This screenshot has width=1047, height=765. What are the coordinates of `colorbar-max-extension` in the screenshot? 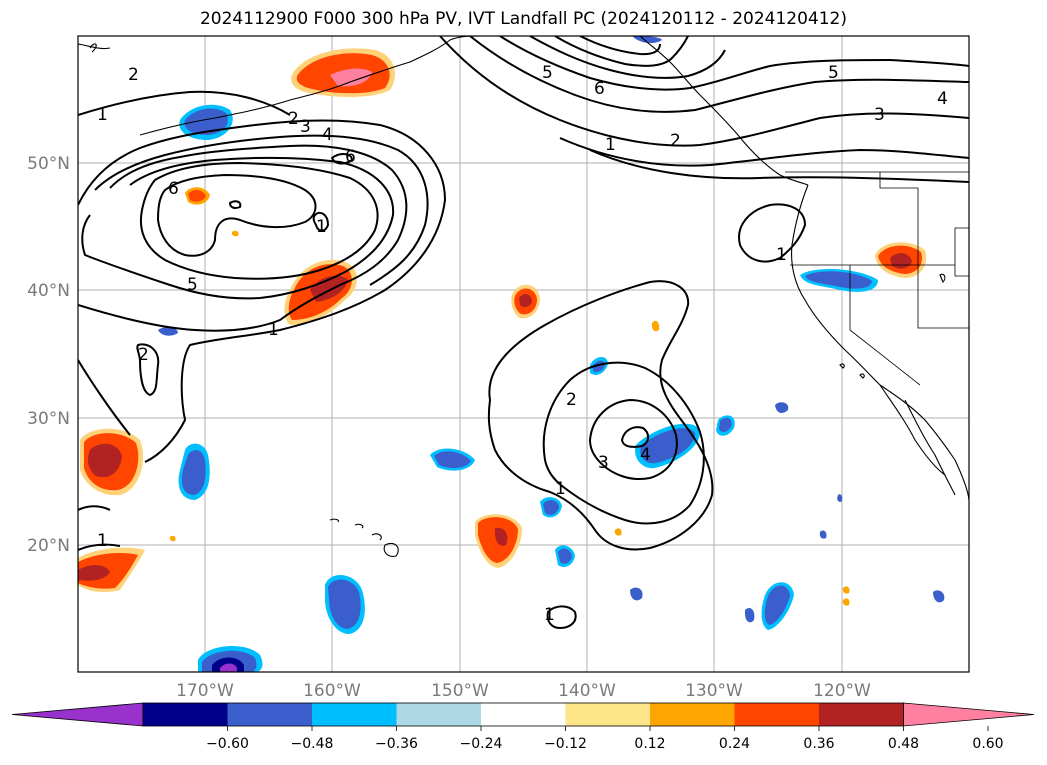 It's located at (969, 714).